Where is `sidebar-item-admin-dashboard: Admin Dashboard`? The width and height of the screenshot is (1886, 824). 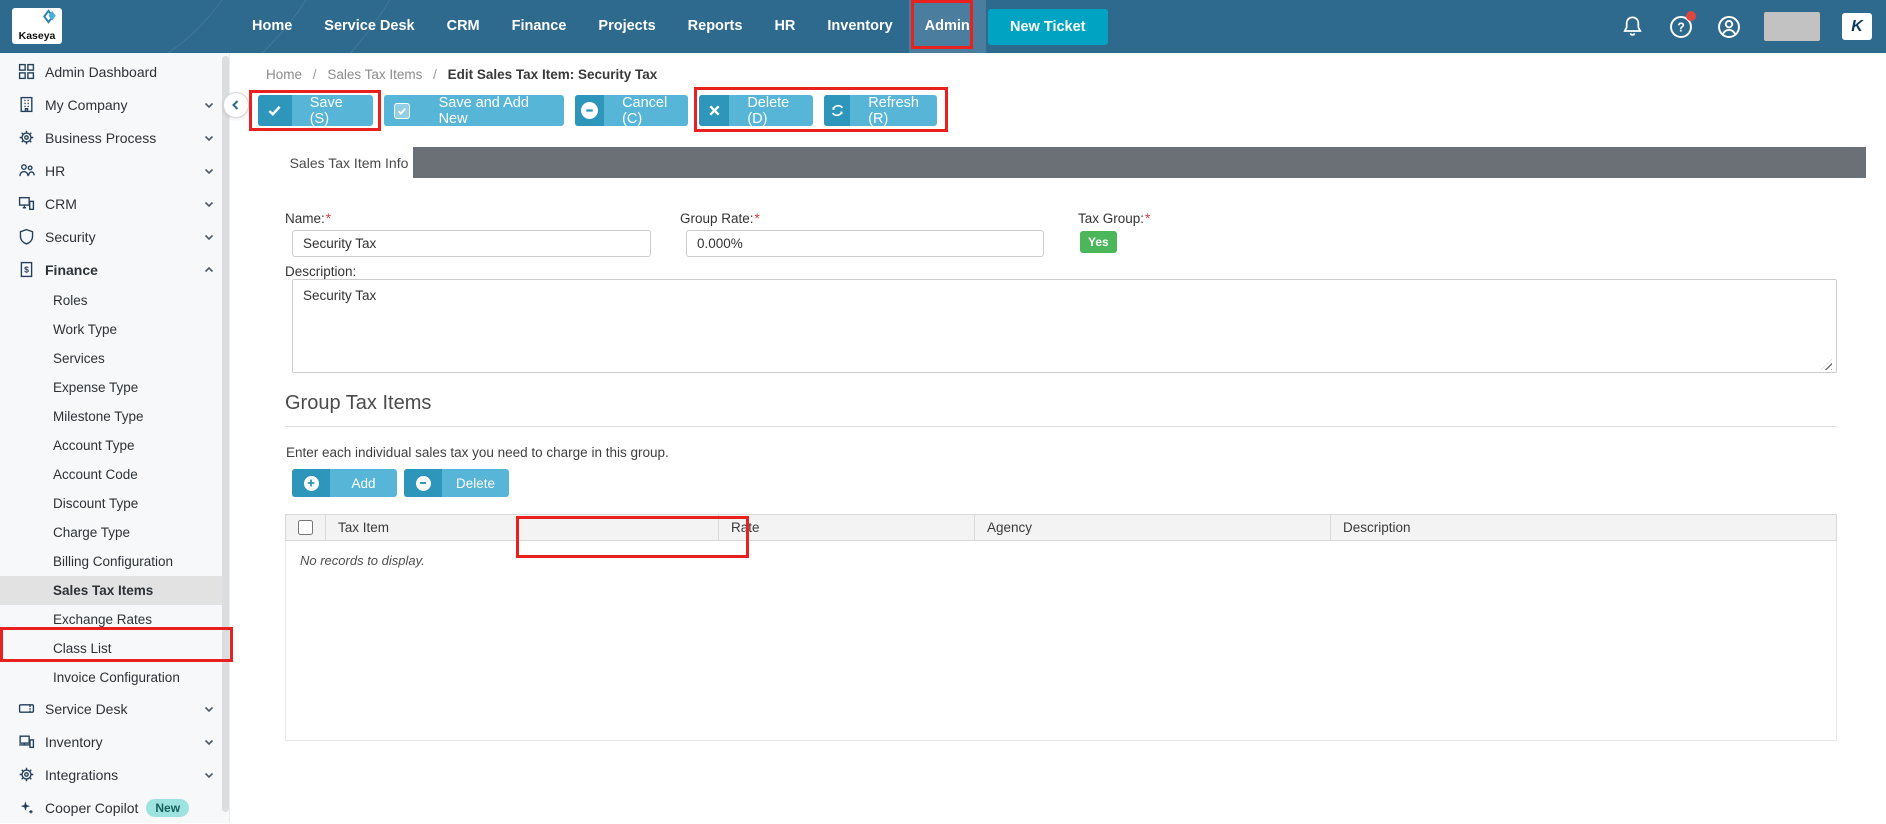
sidebar-item-admin-dashboard: Admin Dashboard is located at coordinates (114, 71).